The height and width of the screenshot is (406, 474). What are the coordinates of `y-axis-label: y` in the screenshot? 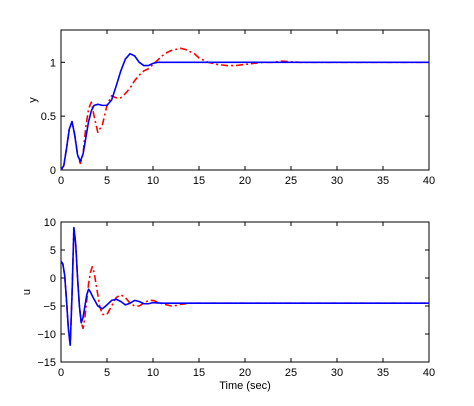 It's located at (33, 100).